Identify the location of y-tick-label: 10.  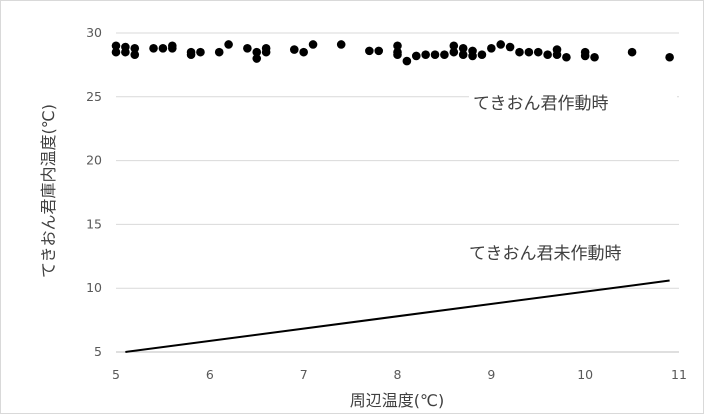
(94, 287).